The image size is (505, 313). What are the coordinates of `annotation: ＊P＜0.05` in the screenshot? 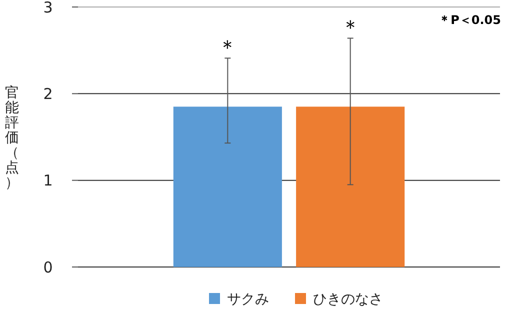 It's located at (469, 20).